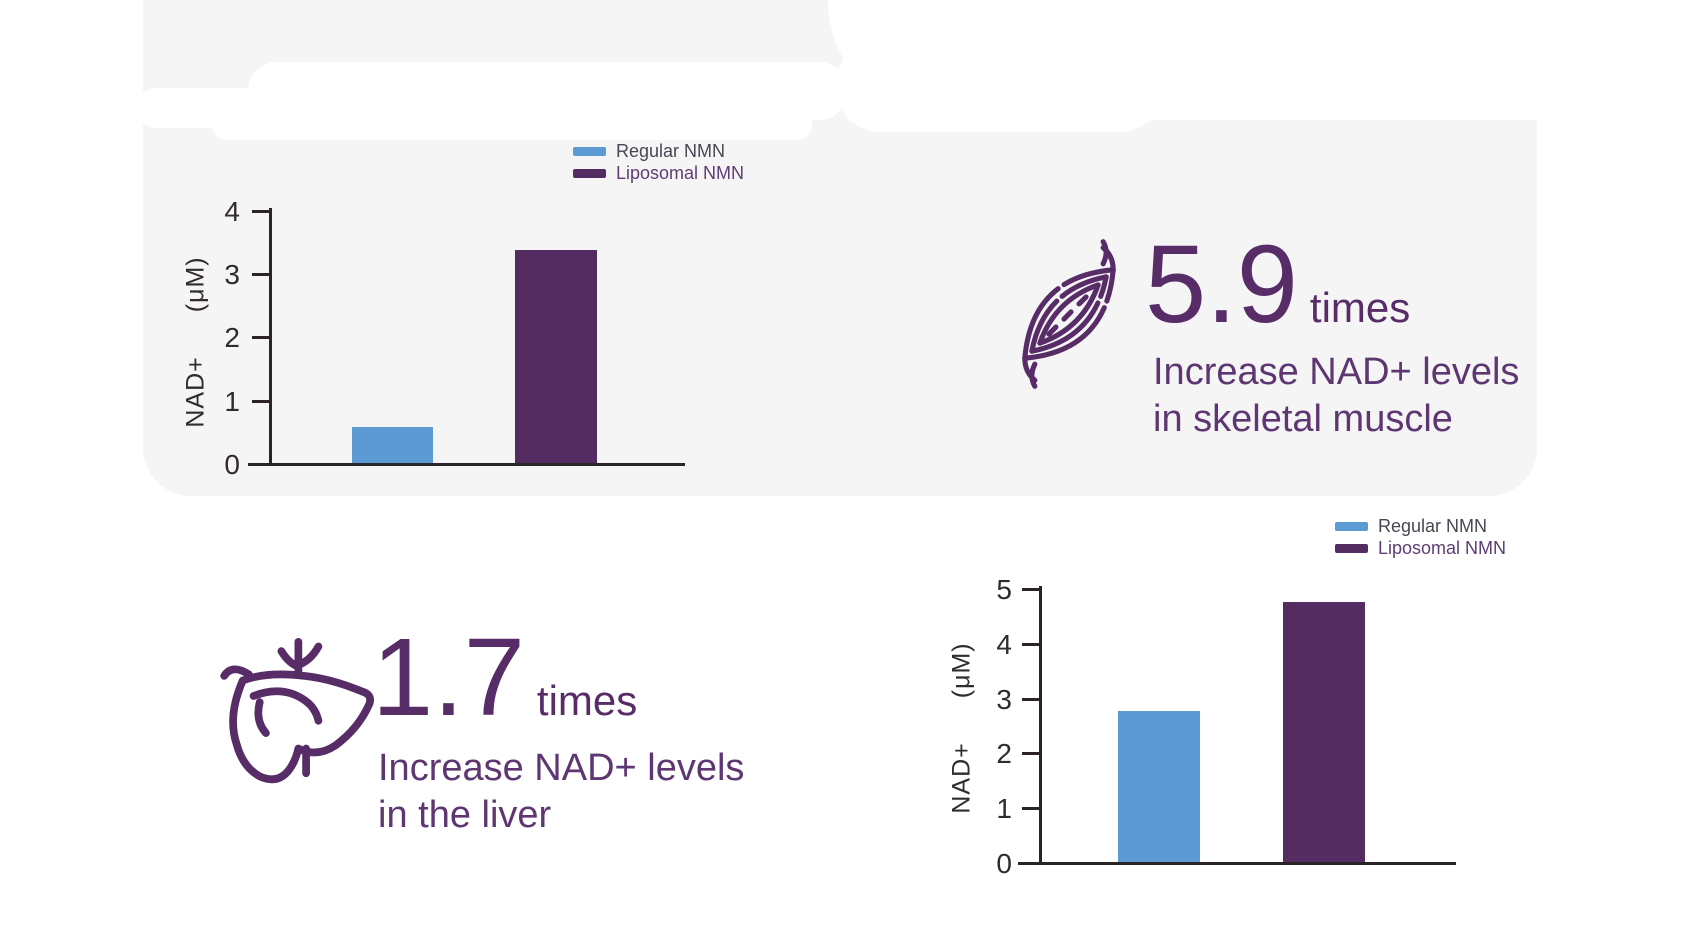 The image size is (1701, 937). Describe the element at coordinates (1069, 314) in the screenshot. I see `muscle-icon` at that location.